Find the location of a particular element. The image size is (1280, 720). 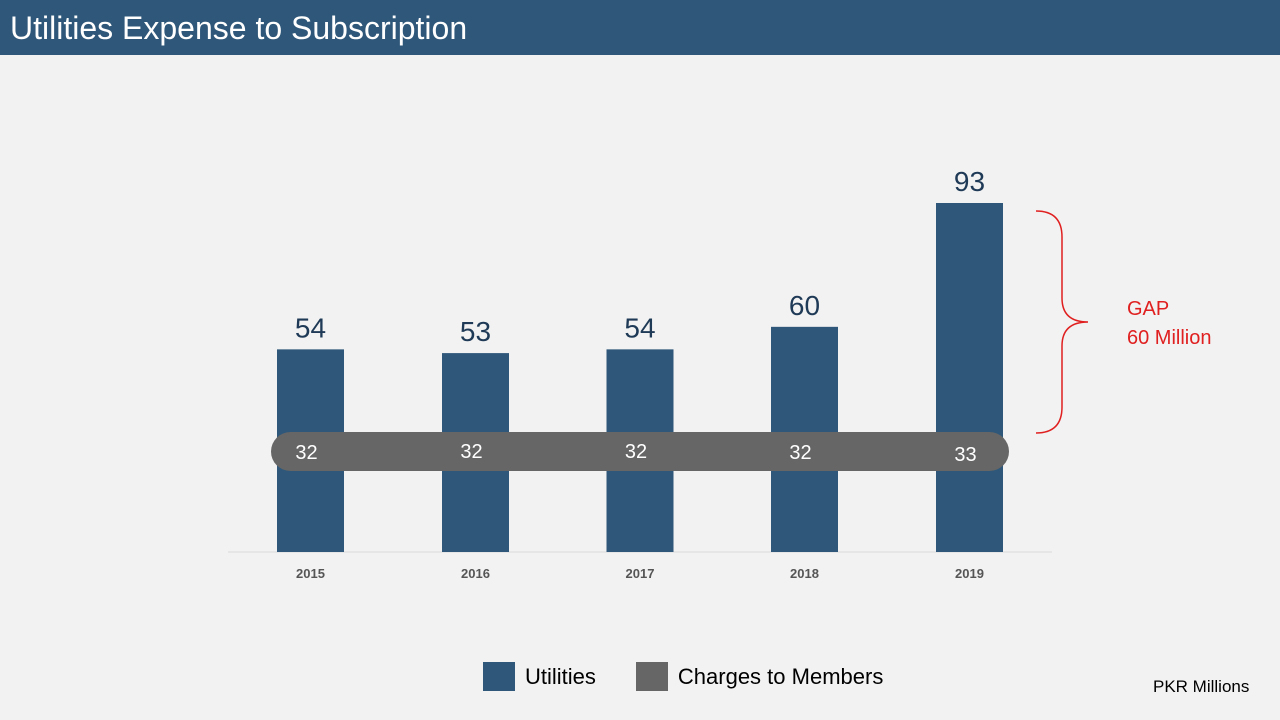

header-bar: Utilities Expense to Subscription is located at coordinates (640, 27).